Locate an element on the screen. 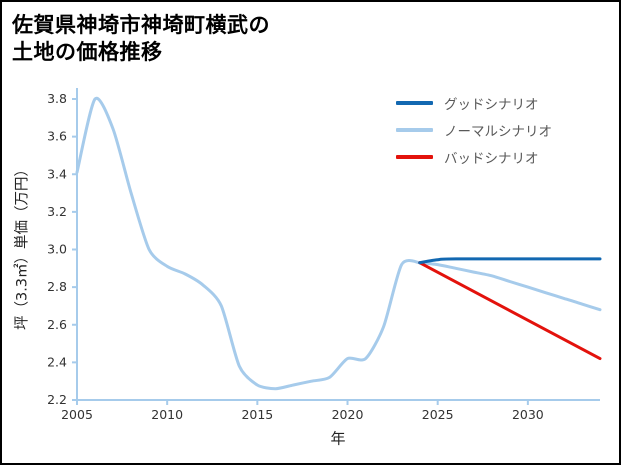 The image size is (621, 465). legend-label-good-scenario: グッドシナリオ is located at coordinates (491, 104).